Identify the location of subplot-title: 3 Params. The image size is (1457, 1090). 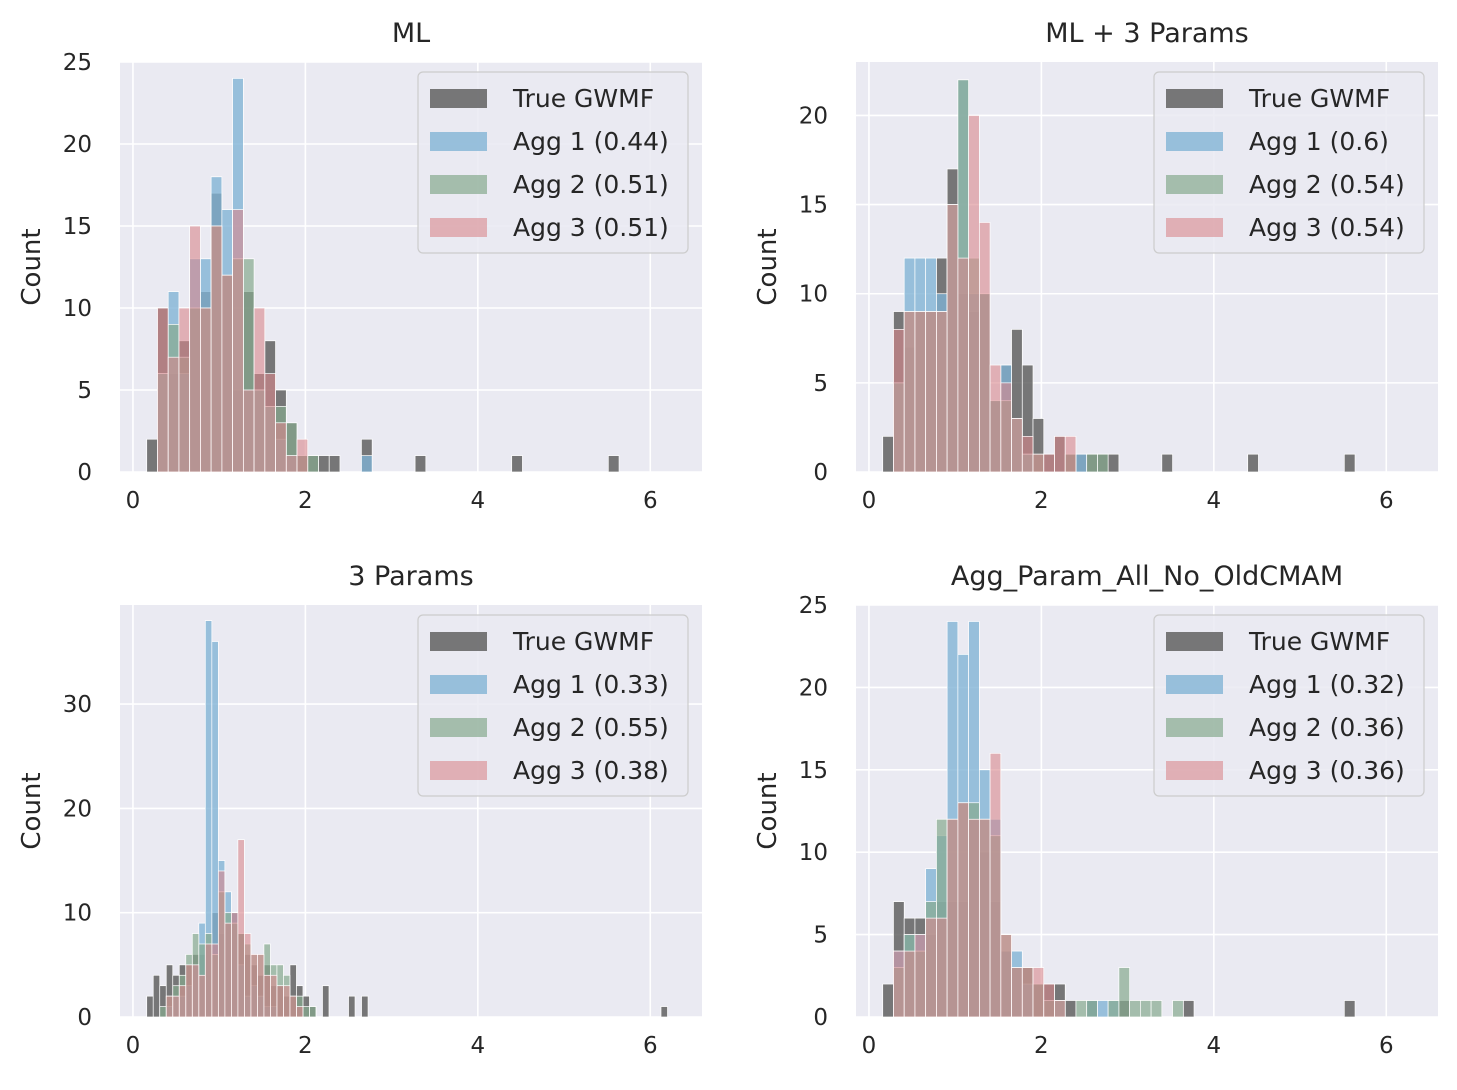
(410, 576).